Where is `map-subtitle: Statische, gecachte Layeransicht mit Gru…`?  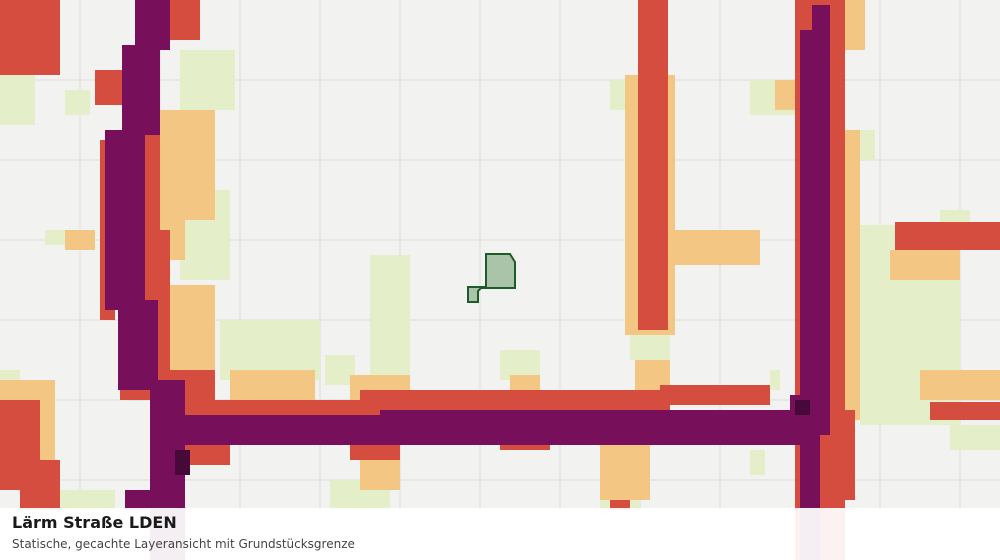 map-subtitle: Statische, gecachte Layeransicht mit Gru… is located at coordinates (183, 544).